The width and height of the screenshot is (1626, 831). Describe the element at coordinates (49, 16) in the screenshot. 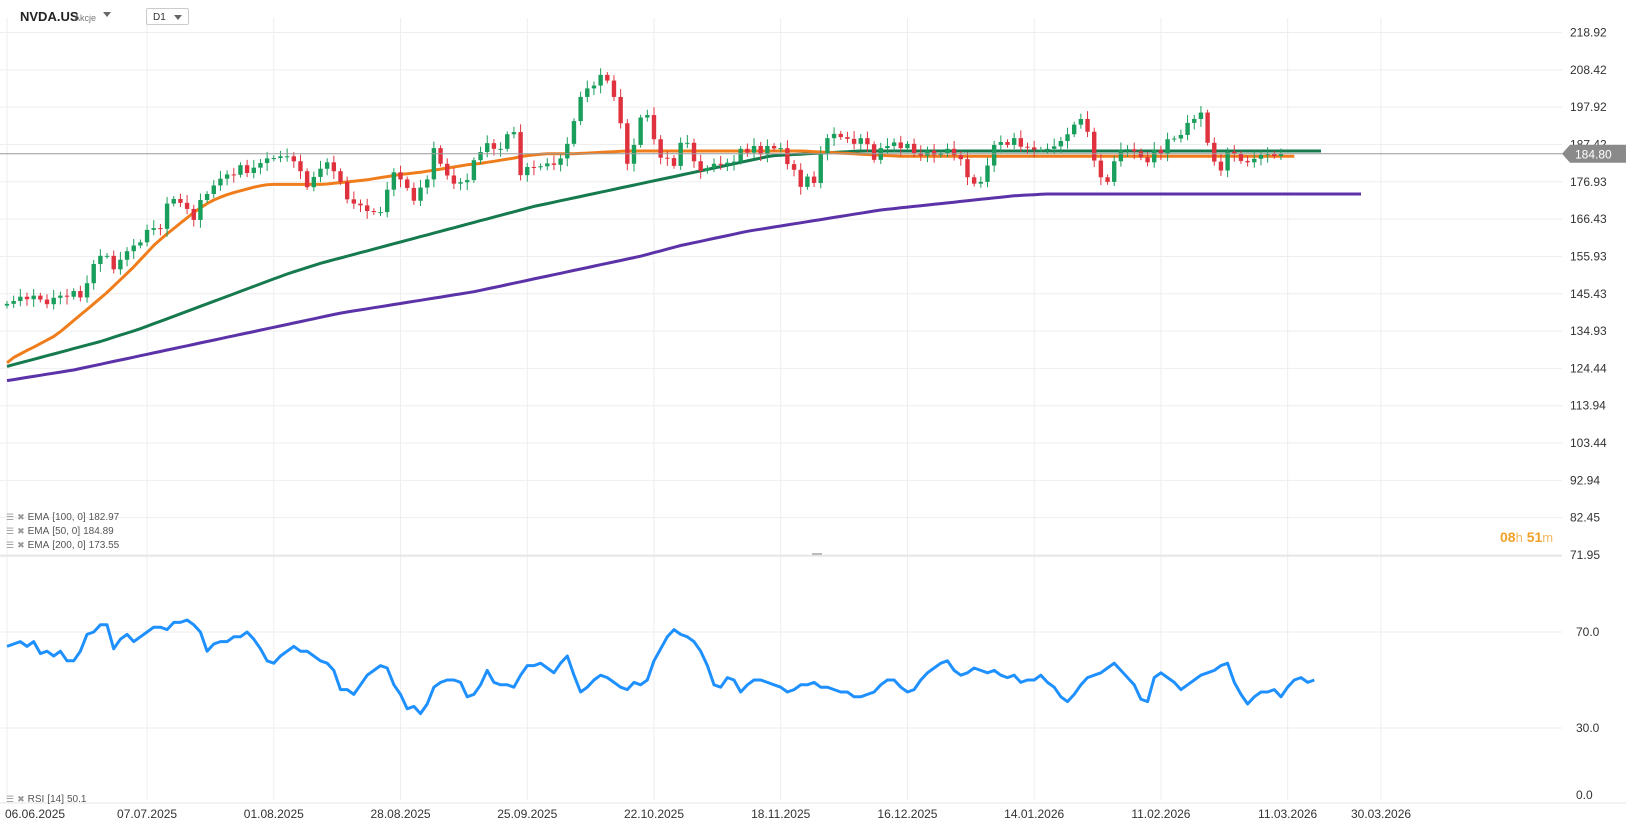

I see `symbol-label: NVDA.US` at that location.